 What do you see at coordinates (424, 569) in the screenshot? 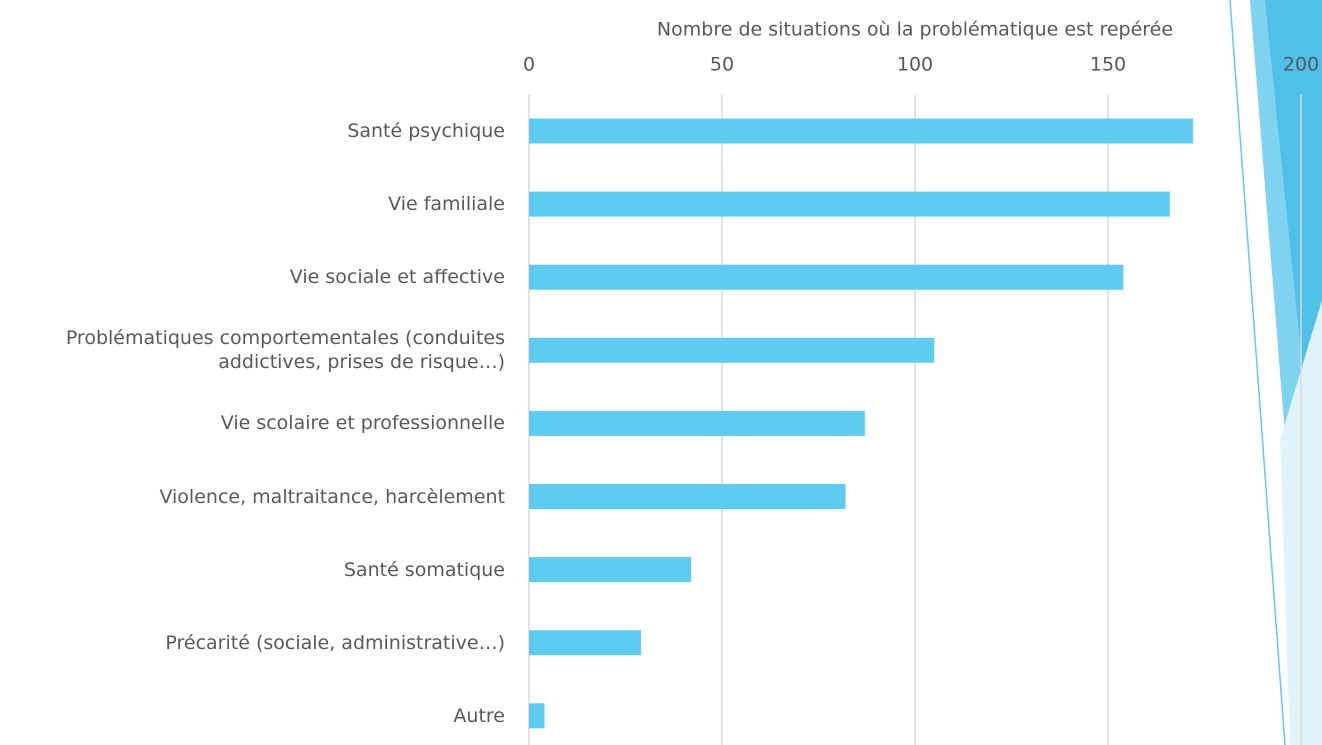
I see `y-tick-label: Santé somatique` at bounding box center [424, 569].